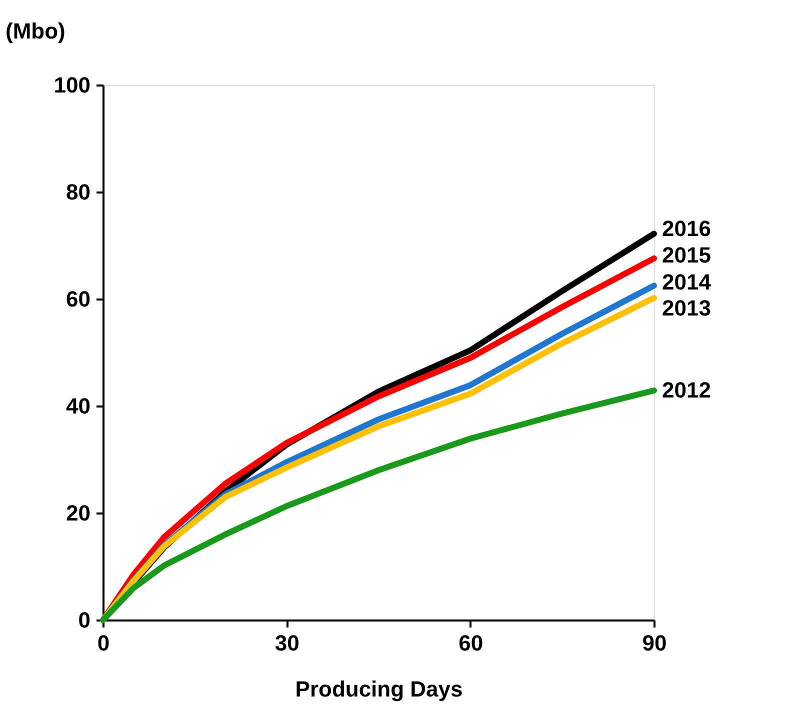 This screenshot has width=790, height=712. I want to click on x-tick-label: 30, so click(287, 643).